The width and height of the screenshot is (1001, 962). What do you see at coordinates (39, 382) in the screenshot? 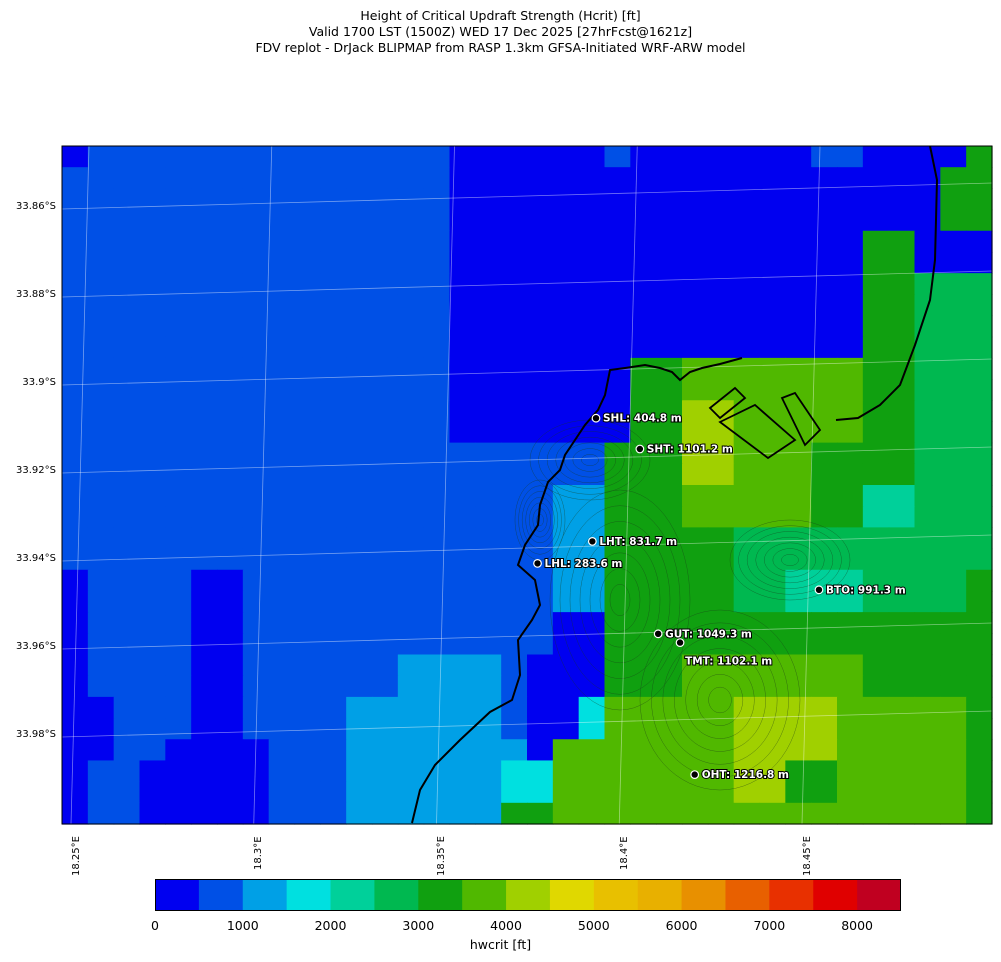
I see `lat-label: 33.9°S` at bounding box center [39, 382].